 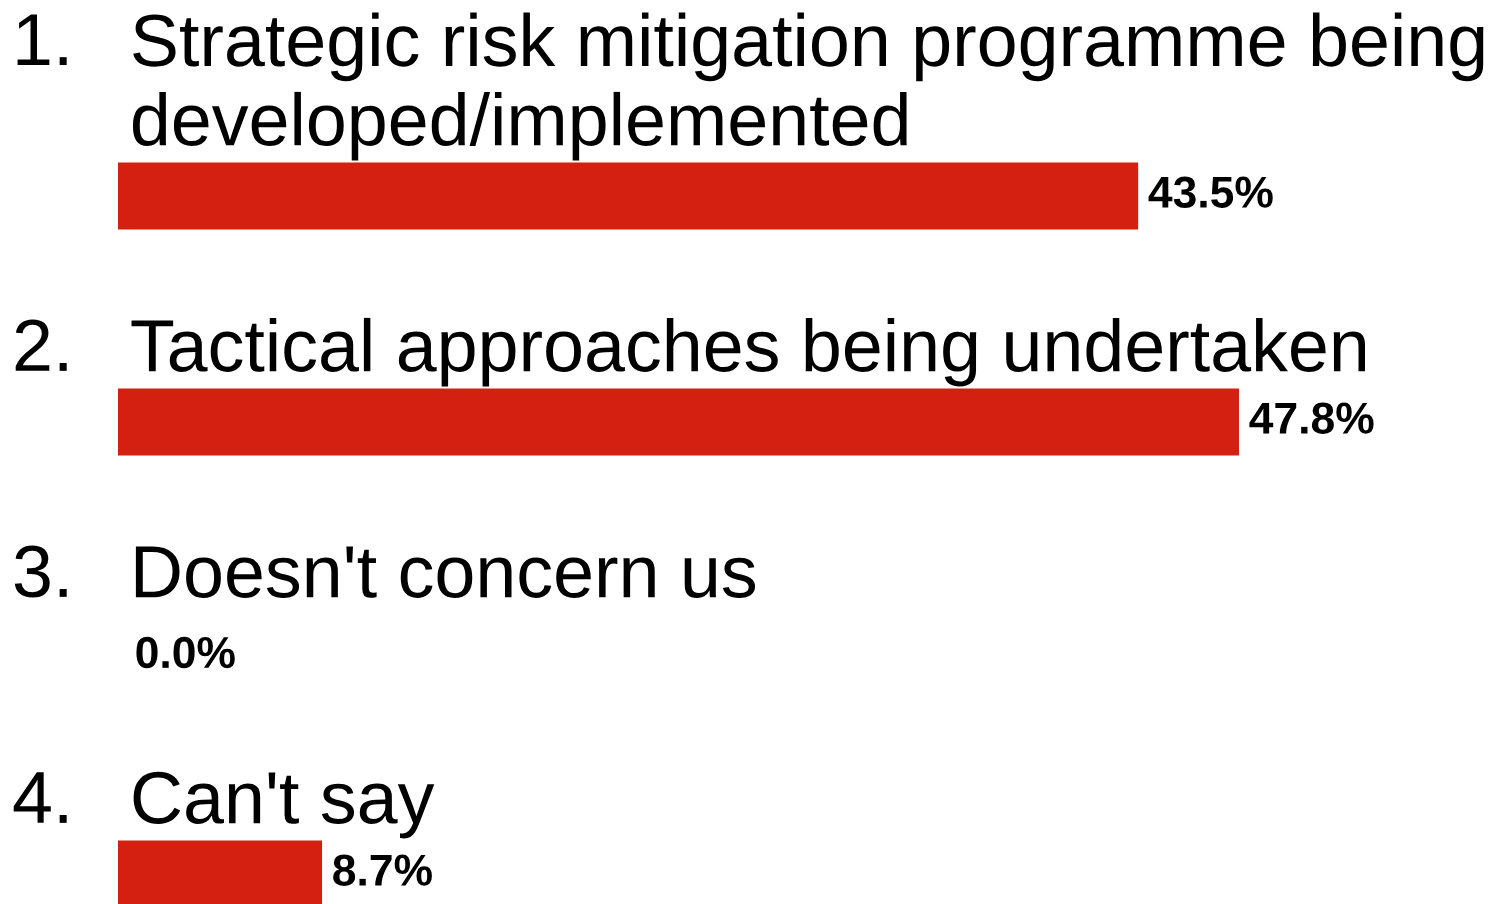 What do you see at coordinates (284, 805) in the screenshot?
I see `y-tick-label: Can't say` at bounding box center [284, 805].